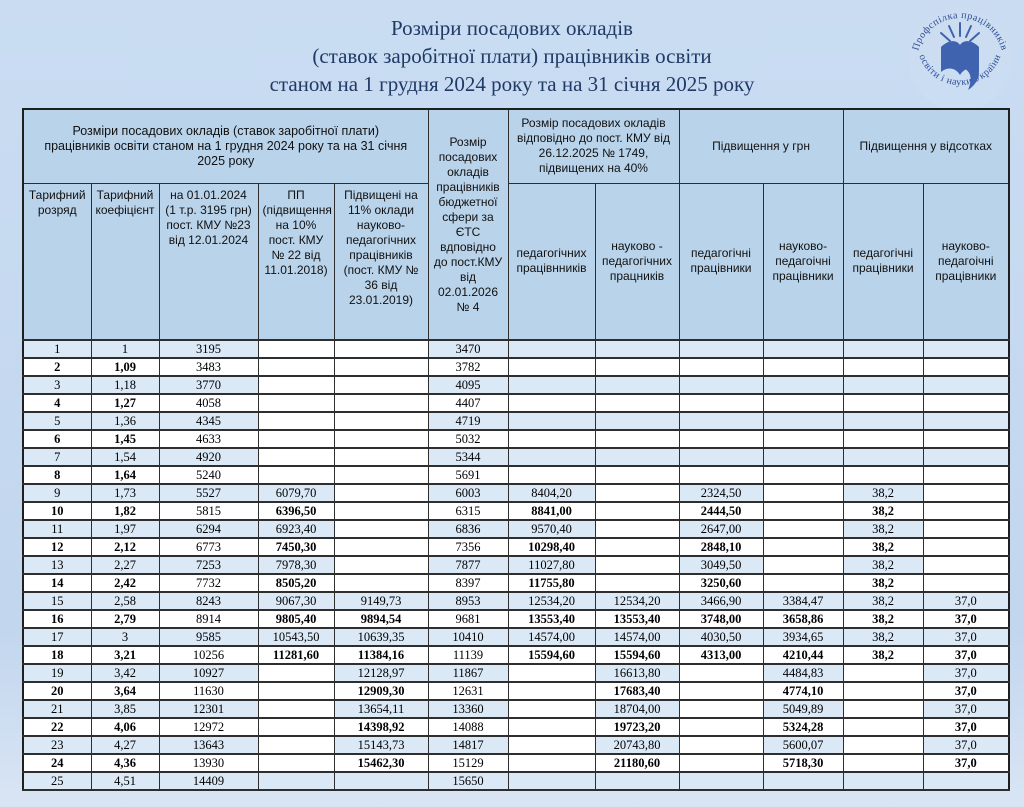 The height and width of the screenshot is (807, 1024). Describe the element at coordinates (468, 691) in the screenshot. I see `table-cell: 12631` at that location.